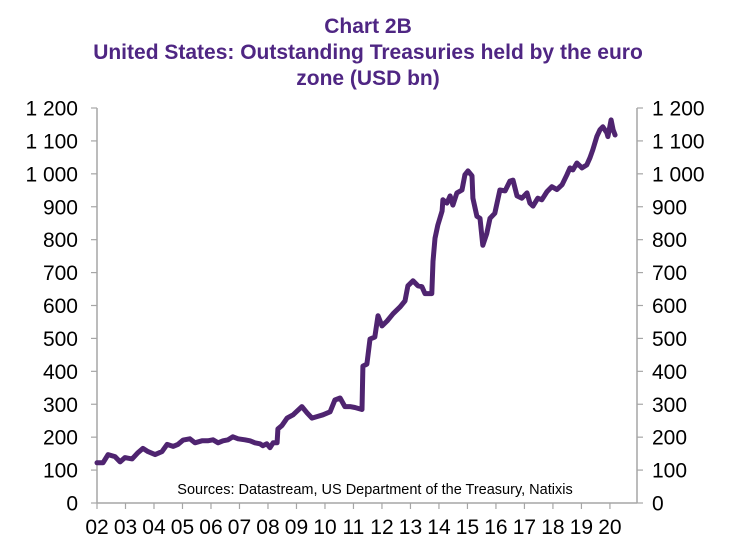 The width and height of the screenshot is (736, 556). I want to click on left-y-tick-label: 700, so click(60, 273).